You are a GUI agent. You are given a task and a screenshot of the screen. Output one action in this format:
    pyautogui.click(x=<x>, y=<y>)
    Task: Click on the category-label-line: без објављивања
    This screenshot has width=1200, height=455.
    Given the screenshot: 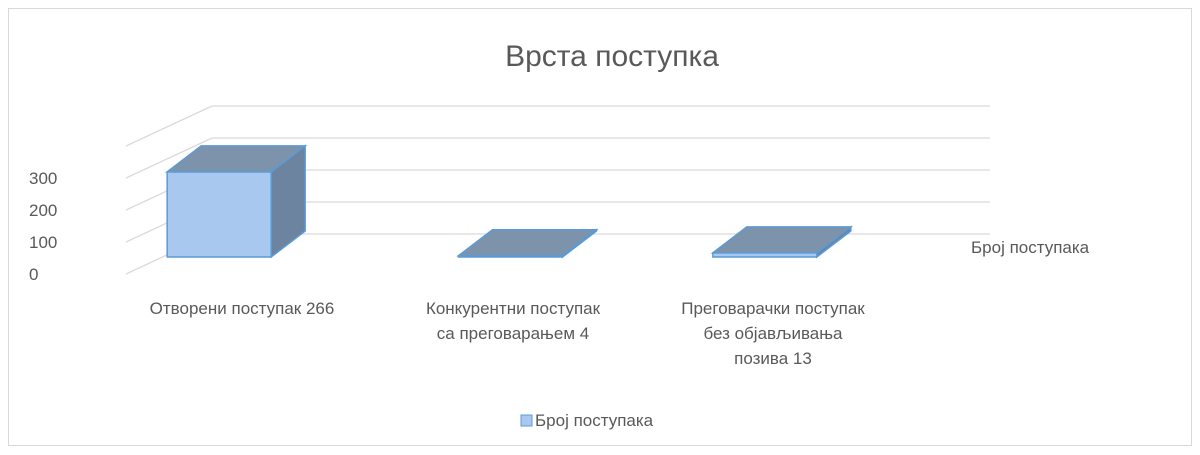 What is the action you would take?
    pyautogui.click(x=773, y=333)
    